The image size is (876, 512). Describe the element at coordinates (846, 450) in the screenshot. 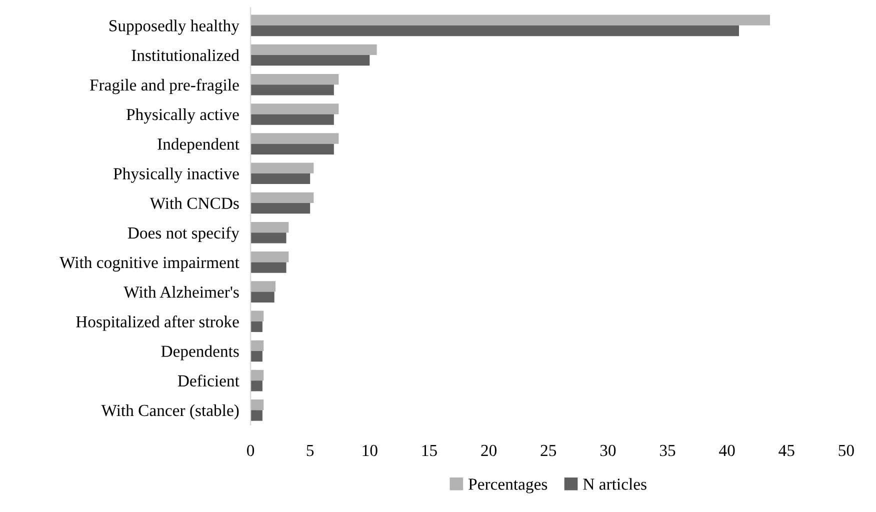

I see `x-tick-label: 50` at that location.